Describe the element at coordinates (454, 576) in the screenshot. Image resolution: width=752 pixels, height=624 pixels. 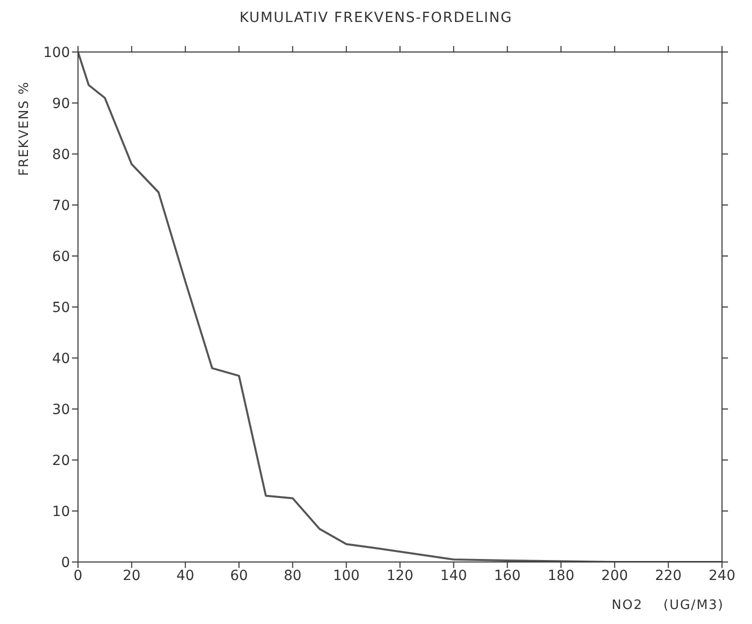
I see `x-tick-label: 140` at that location.